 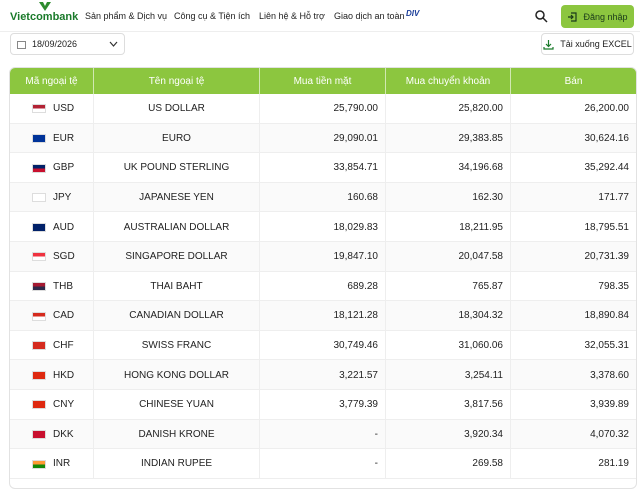 I want to click on currency-code: DKK, so click(x=52, y=434).